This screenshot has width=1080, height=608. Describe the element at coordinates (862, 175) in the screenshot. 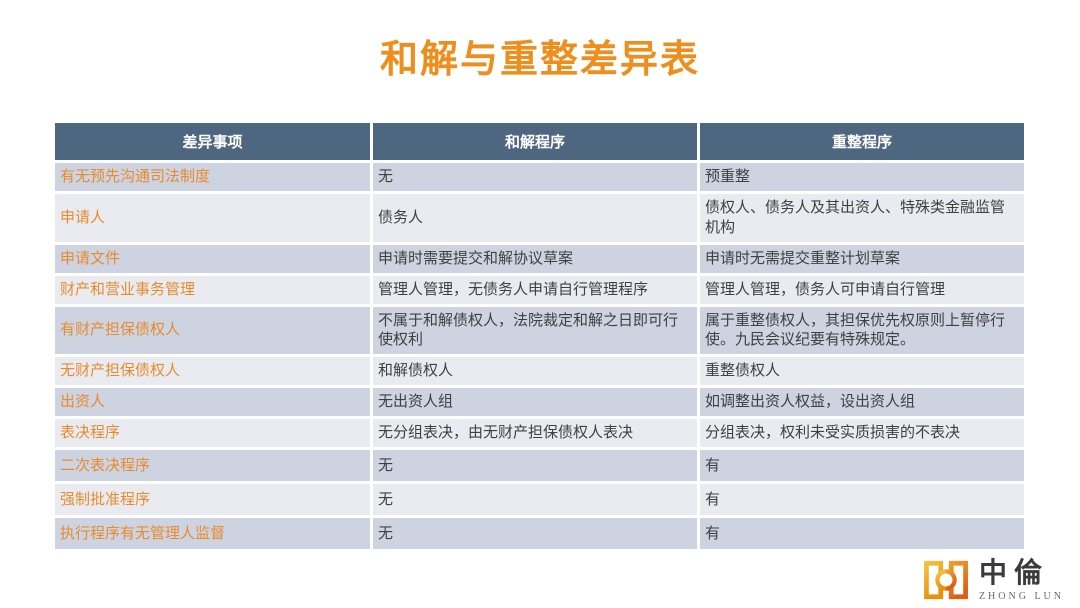

I see `chongzheng-cell: 预重整` at that location.